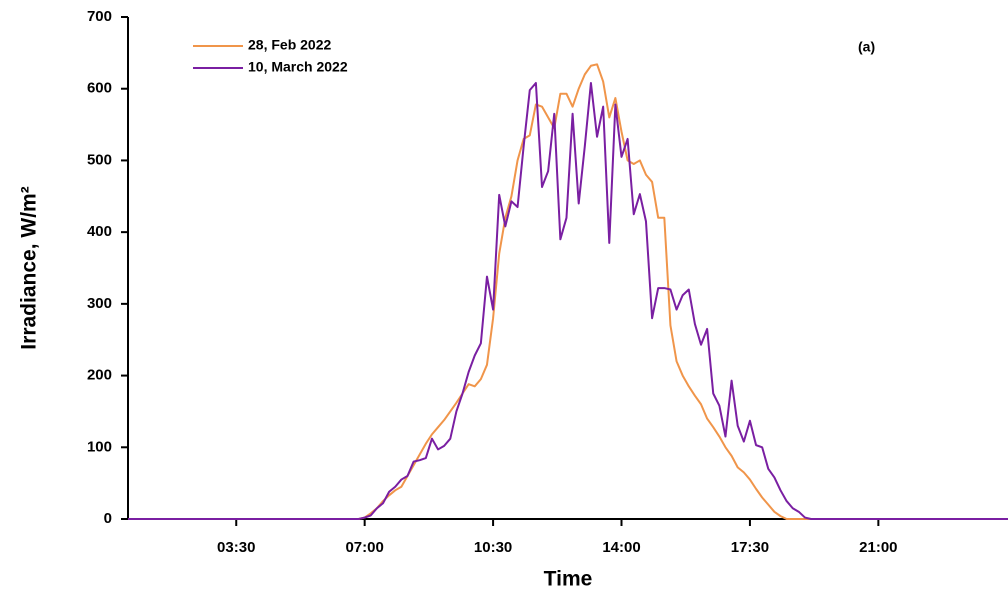  I want to click on y-tick-label: 300, so click(99, 303).